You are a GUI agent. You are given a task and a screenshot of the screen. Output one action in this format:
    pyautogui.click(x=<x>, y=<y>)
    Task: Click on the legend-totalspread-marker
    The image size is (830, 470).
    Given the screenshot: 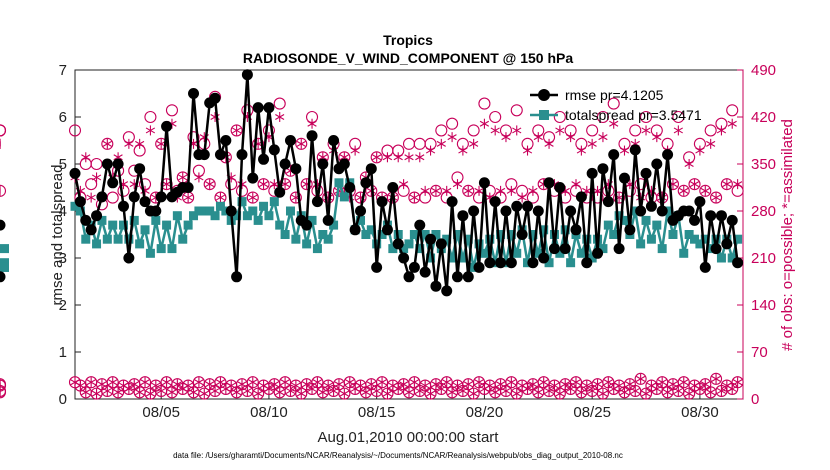 What is the action you would take?
    pyautogui.click(x=544, y=115)
    